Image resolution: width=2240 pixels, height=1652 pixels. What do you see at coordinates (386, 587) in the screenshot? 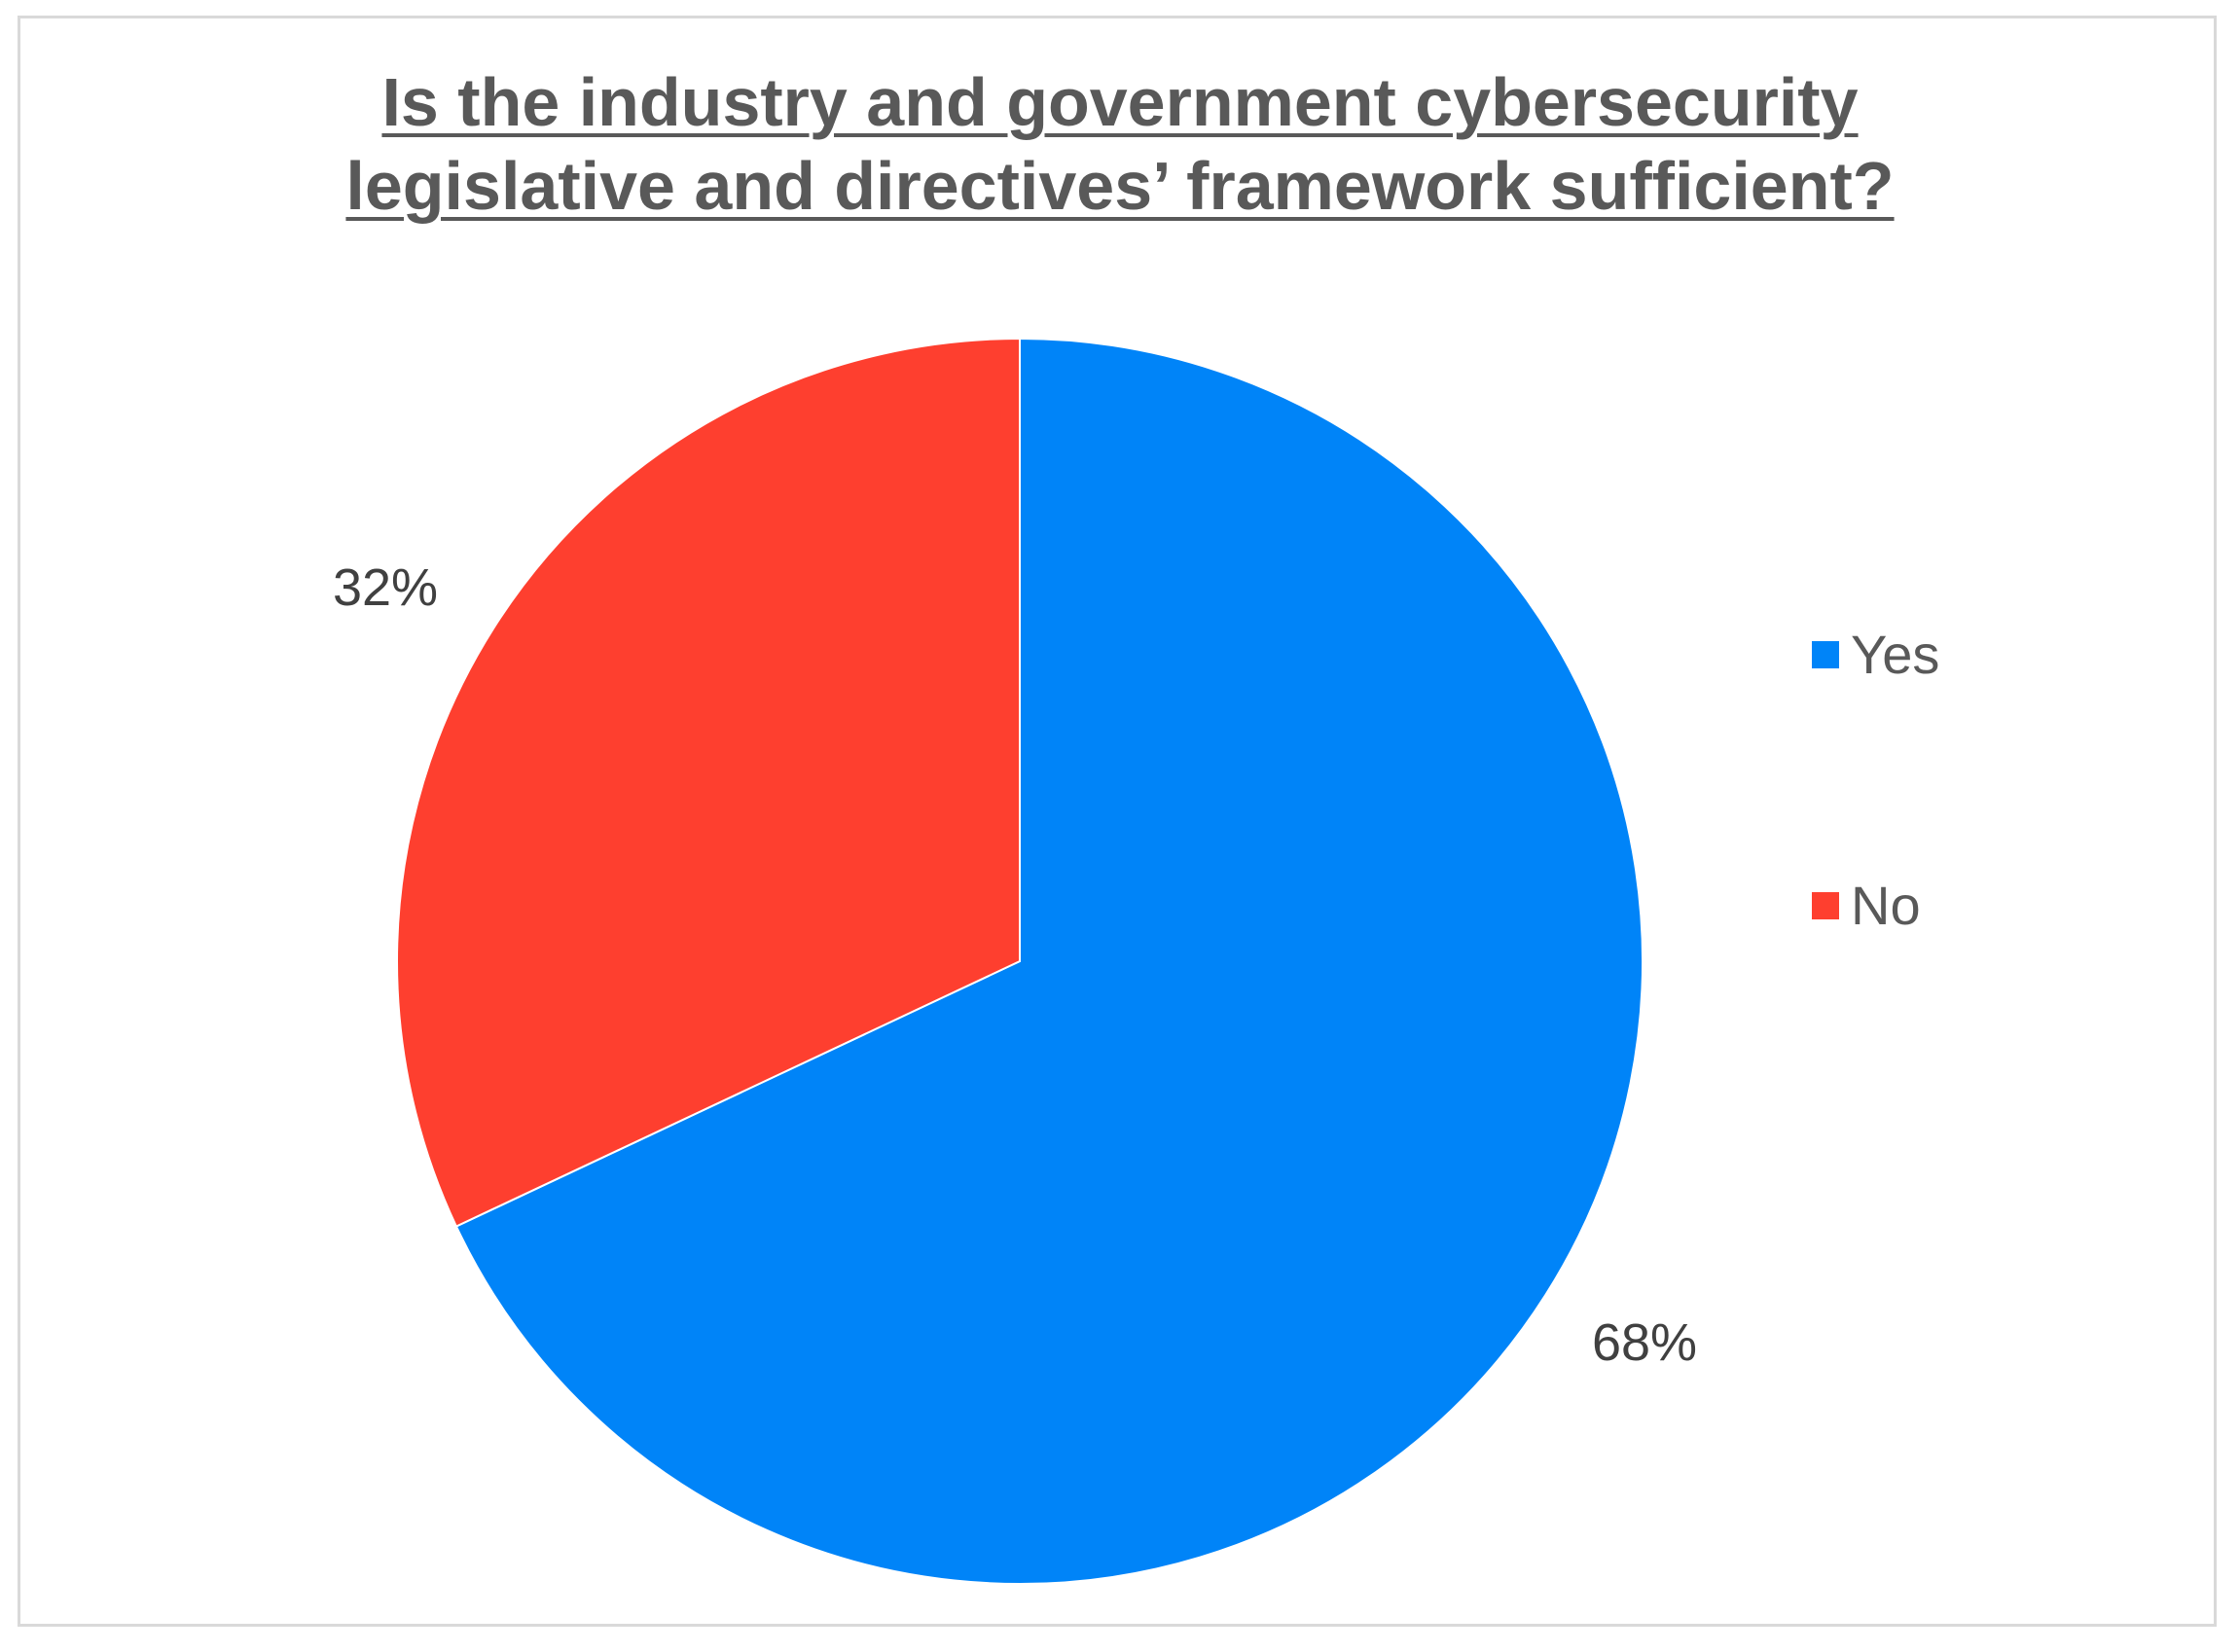
I see `data-label-no: 32%` at bounding box center [386, 587].